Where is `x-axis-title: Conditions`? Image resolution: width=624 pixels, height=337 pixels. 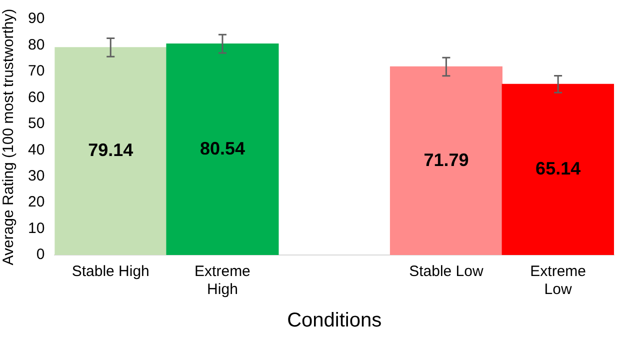 x-axis-title: Conditions is located at coordinates (334, 321).